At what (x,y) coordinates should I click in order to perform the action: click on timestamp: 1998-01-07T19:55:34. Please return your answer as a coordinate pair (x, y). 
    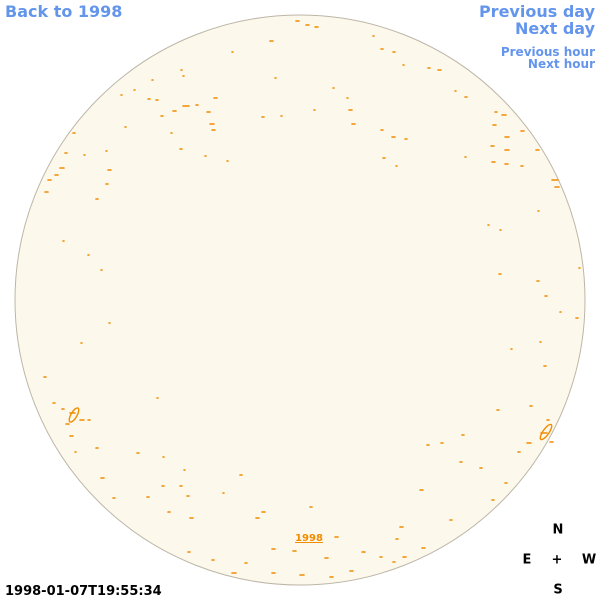
    Looking at the image, I should click on (83, 591).